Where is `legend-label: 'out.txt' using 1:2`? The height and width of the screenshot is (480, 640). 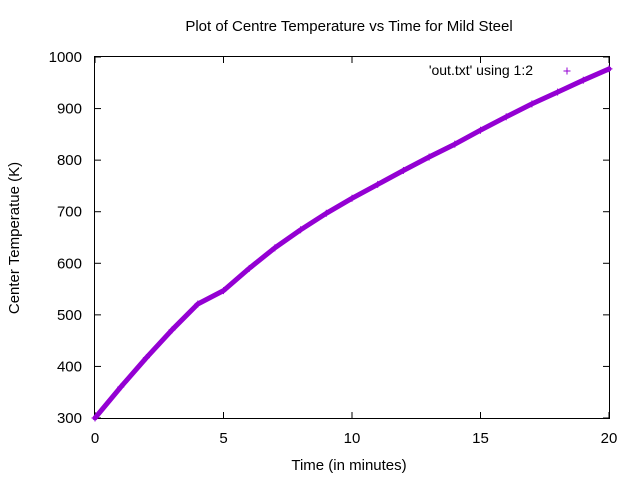
legend-label: 'out.txt' using 1:2 is located at coordinates (481, 70).